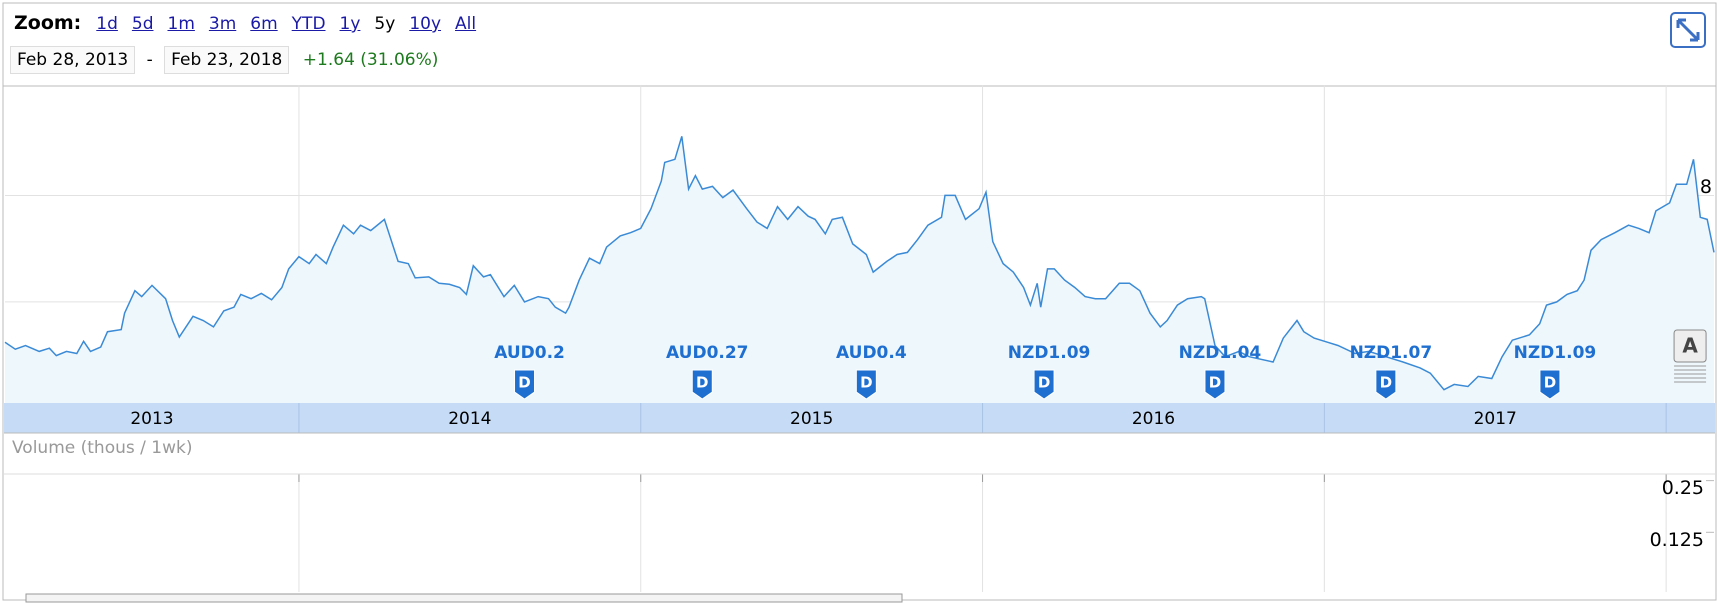 Image resolution: width=1720 pixels, height=604 pixels. I want to click on year-label: 2014, so click(469, 419).